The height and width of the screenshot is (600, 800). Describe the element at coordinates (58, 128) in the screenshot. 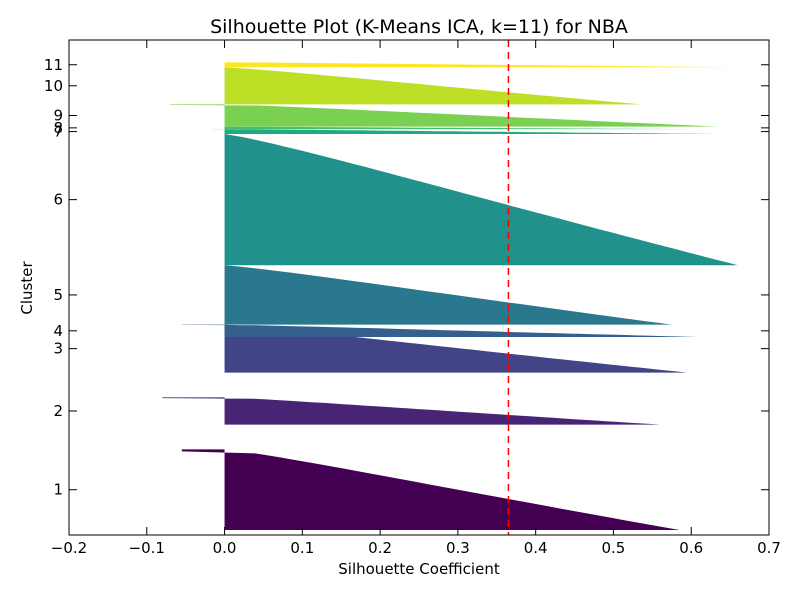

I see `y-tick-label-cluster-8: 8` at that location.